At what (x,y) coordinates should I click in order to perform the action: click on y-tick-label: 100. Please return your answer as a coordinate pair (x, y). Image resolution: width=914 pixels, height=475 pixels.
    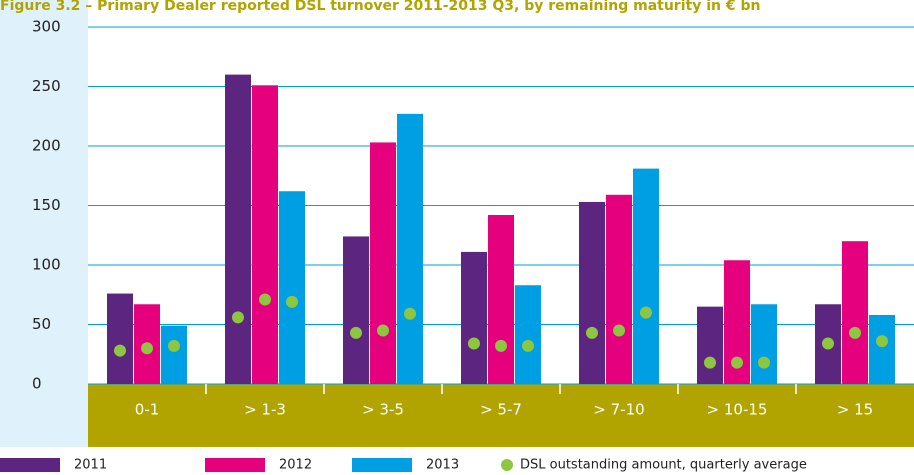
    Looking at the image, I should click on (46, 265).